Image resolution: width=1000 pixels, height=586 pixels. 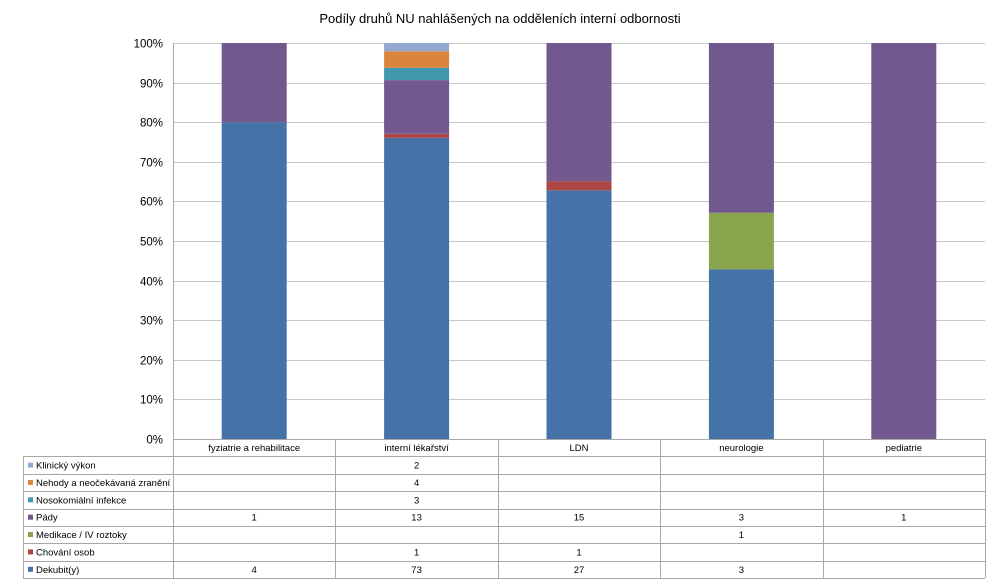 I want to click on legend-label: Medikace / IV roztoky, so click(x=81, y=535).